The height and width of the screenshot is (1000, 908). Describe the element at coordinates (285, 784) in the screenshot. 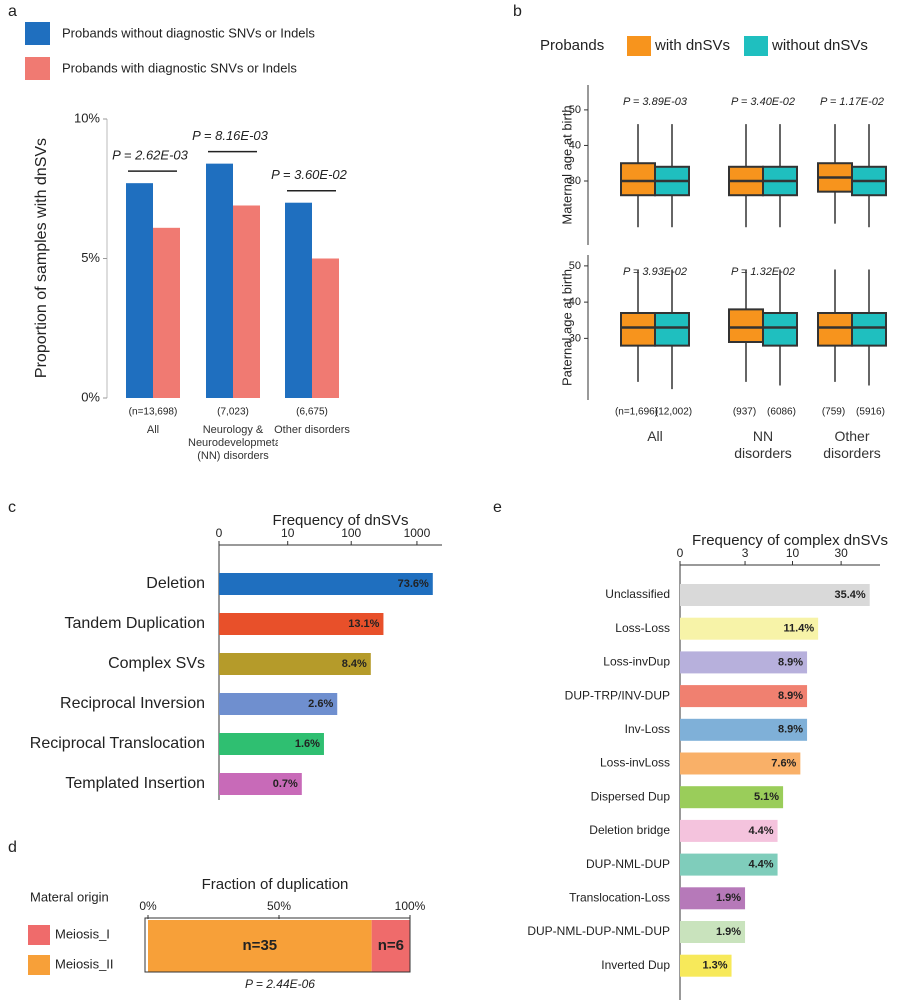

I see `bar-label: 0.7%` at that location.